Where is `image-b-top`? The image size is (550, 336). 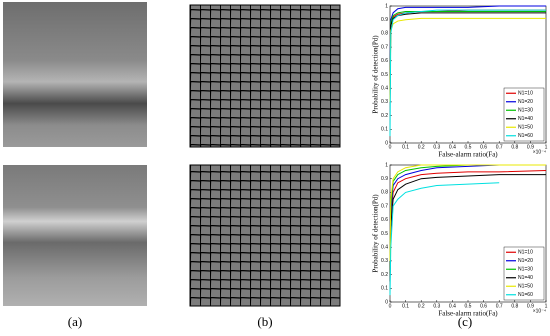 image-b-top is located at coordinates (265, 76).